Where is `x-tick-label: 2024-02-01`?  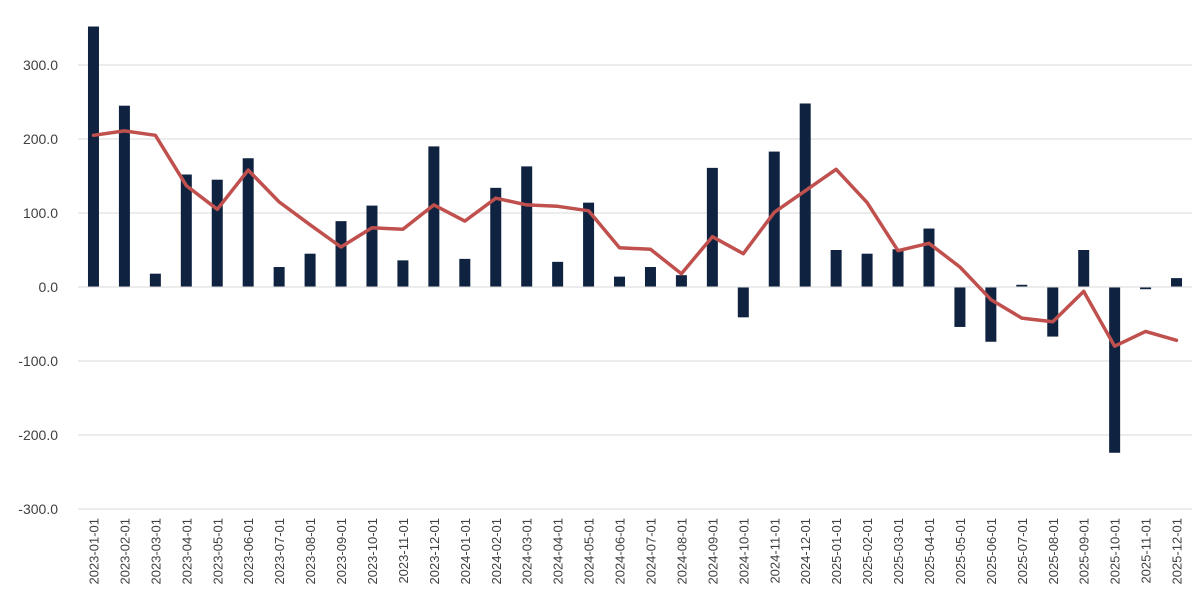
x-tick-label: 2024-02-01 is located at coordinates (496, 551).